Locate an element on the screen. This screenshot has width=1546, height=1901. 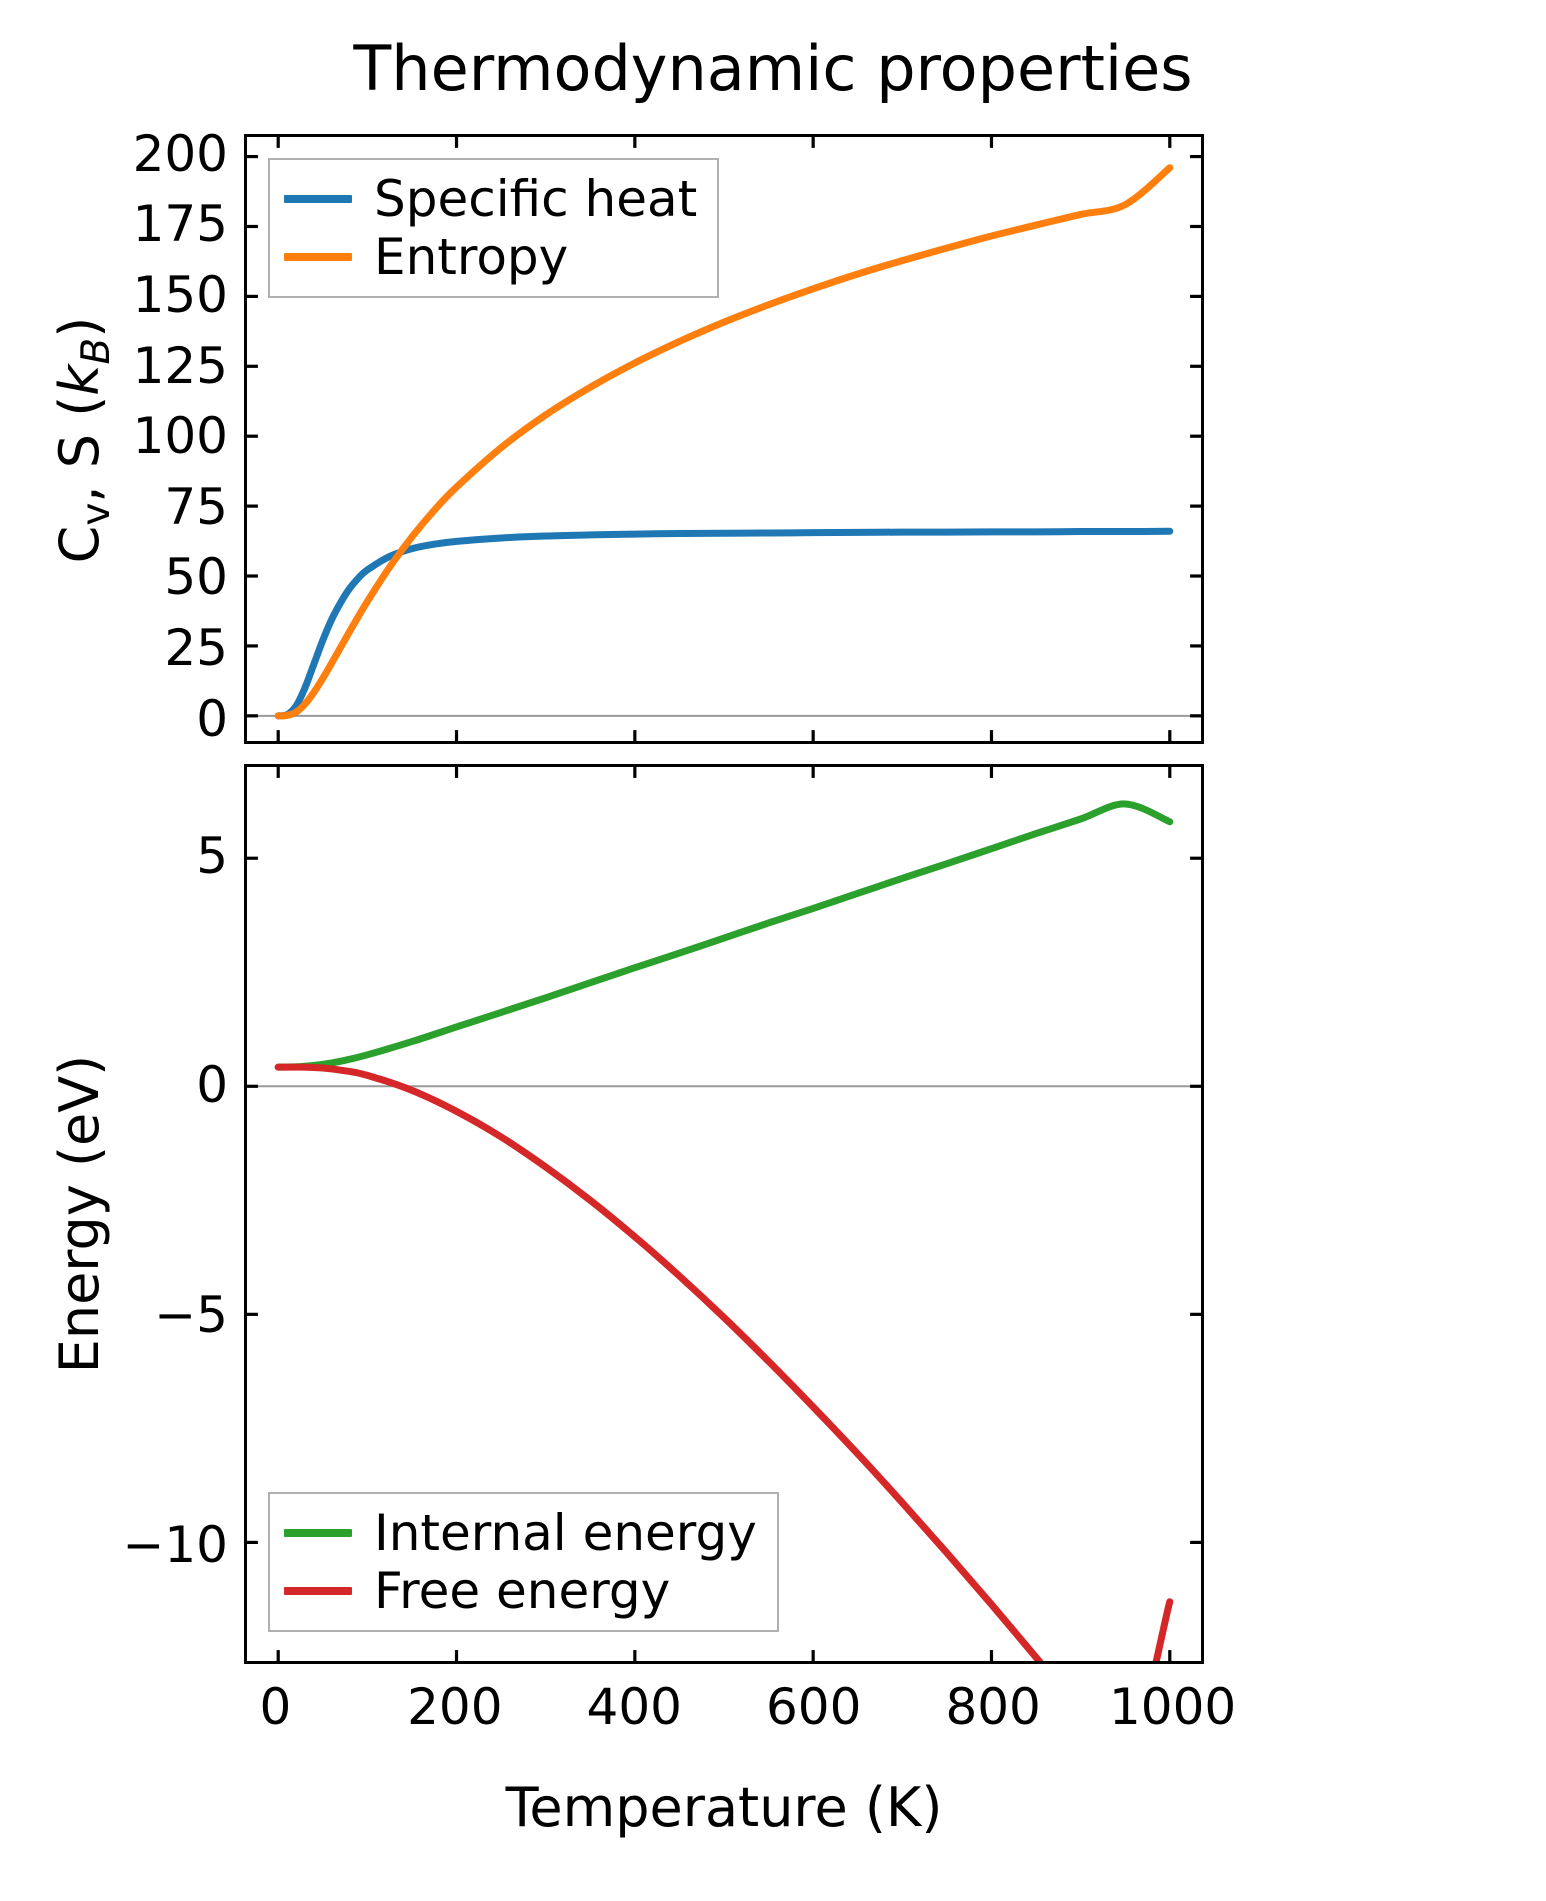
ytick-label: 175 is located at coordinates (180, 224).